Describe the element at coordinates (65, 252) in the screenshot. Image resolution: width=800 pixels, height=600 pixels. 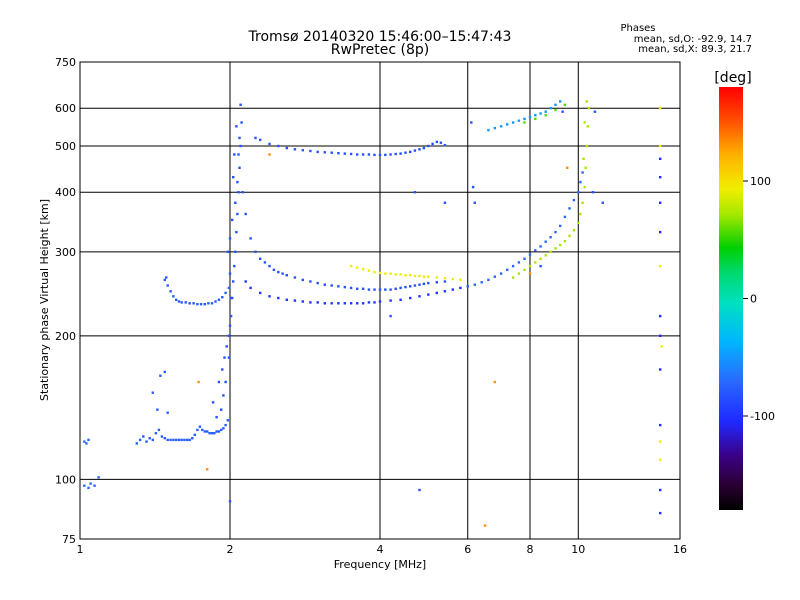
I see `y-tick-label: 300` at that location.